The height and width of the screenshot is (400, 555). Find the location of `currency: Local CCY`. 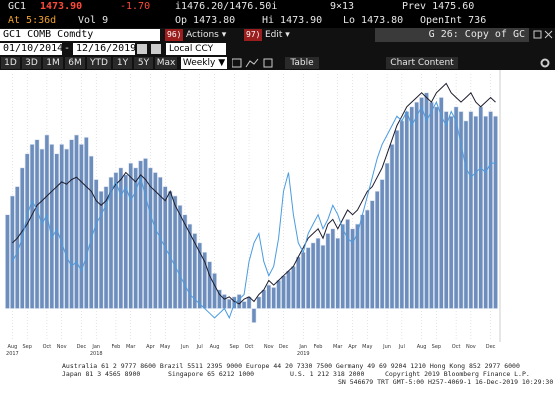

currency: Local CCY is located at coordinates (196, 49).